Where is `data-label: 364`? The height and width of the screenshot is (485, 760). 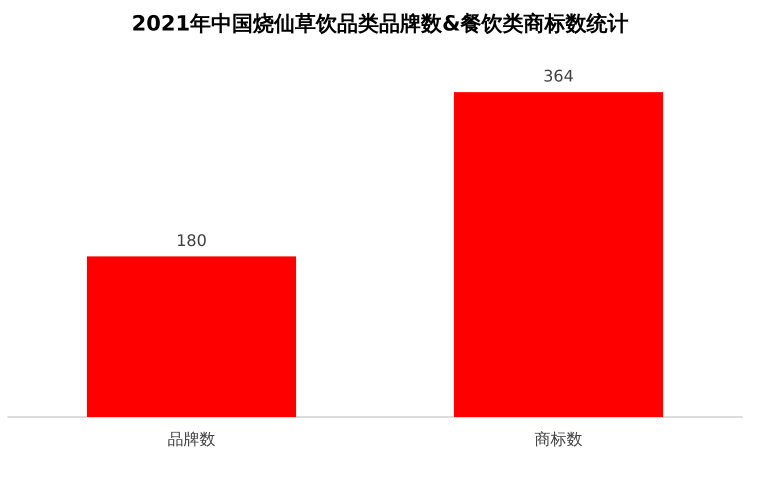 data-label: 364 is located at coordinates (558, 76).